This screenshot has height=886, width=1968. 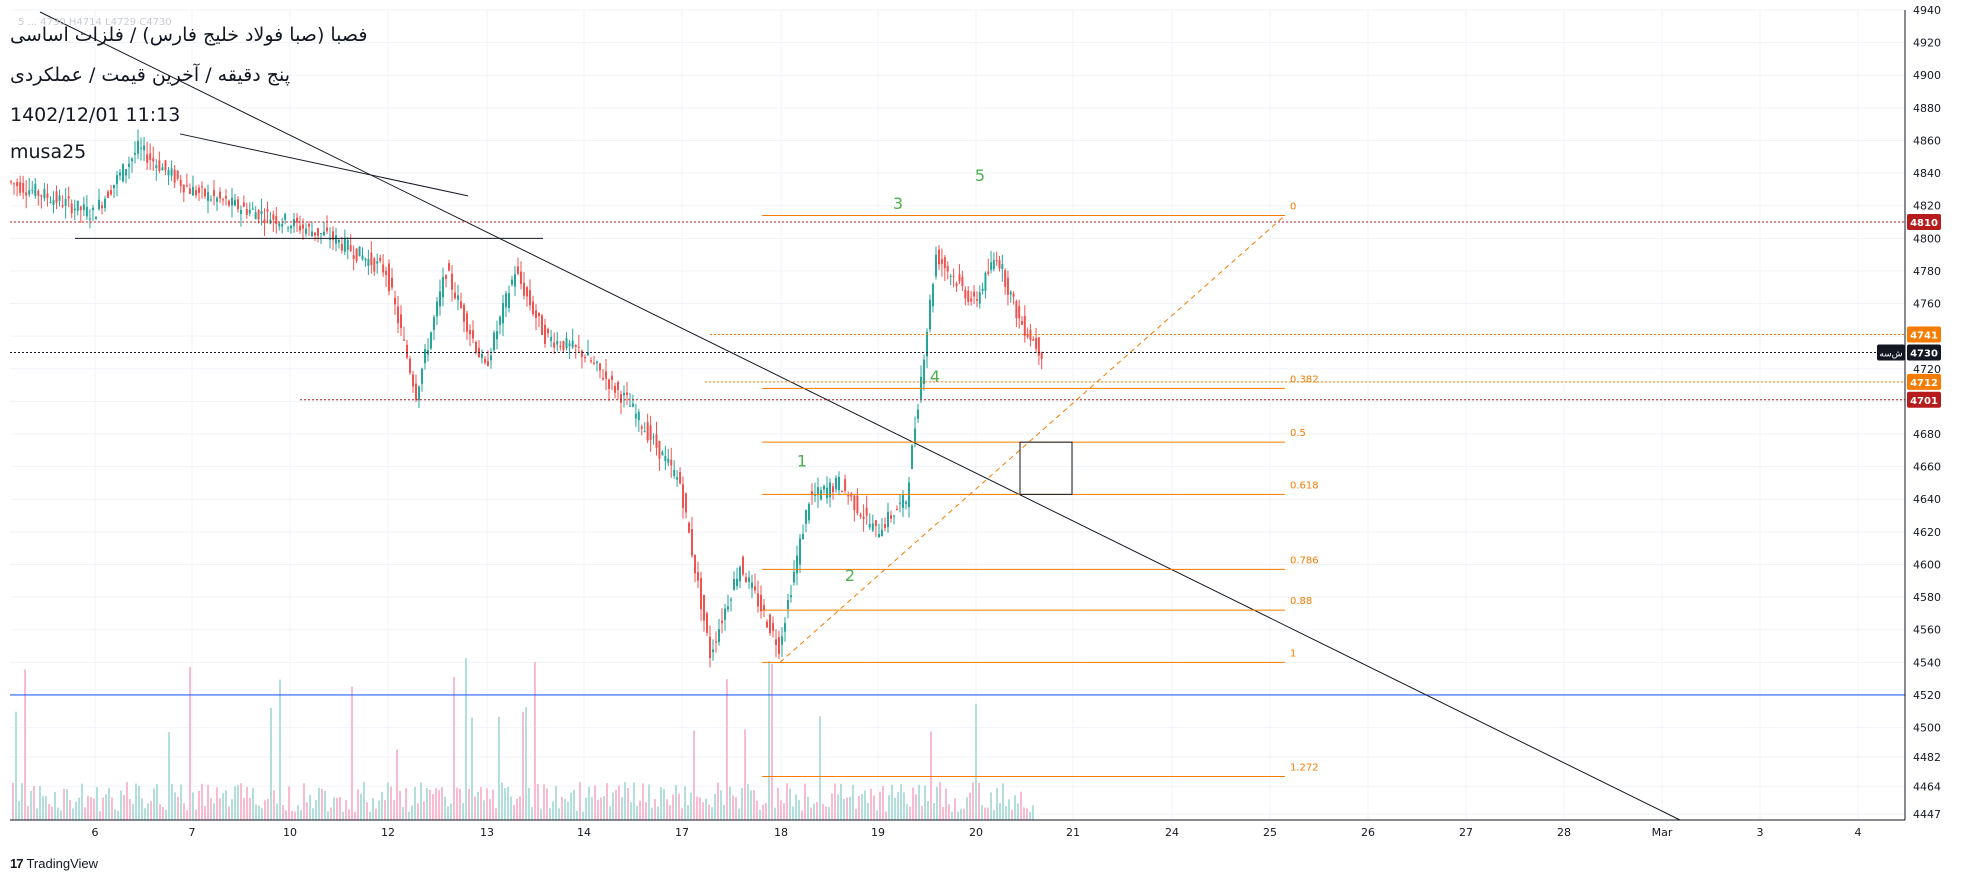 What do you see at coordinates (781, 832) in the screenshot?
I see `time-tick-label: 18` at bounding box center [781, 832].